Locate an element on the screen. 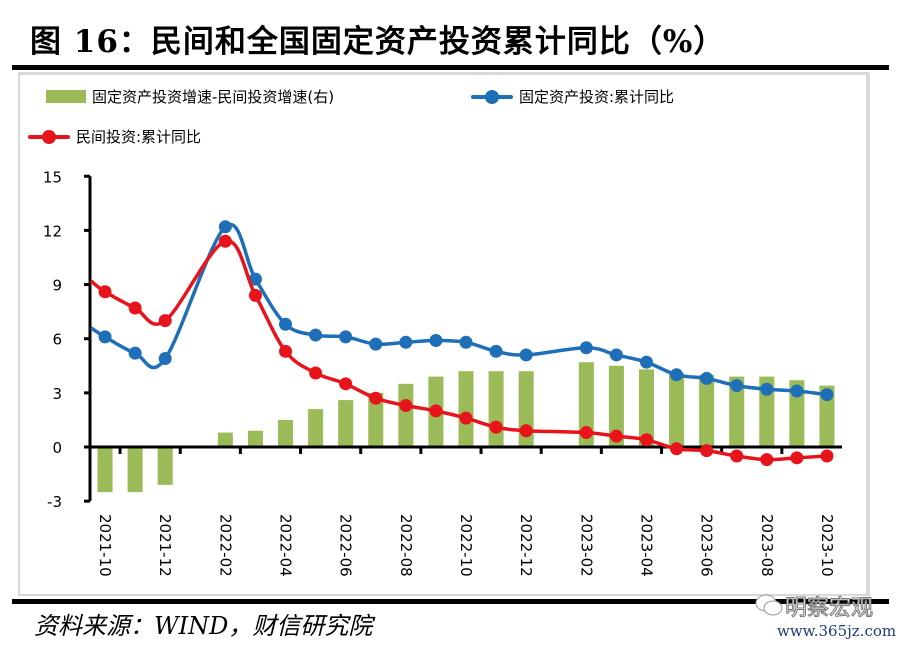 The width and height of the screenshot is (900, 649). source-note: 资料来源：WIND，财信研究院 is located at coordinates (203, 626).